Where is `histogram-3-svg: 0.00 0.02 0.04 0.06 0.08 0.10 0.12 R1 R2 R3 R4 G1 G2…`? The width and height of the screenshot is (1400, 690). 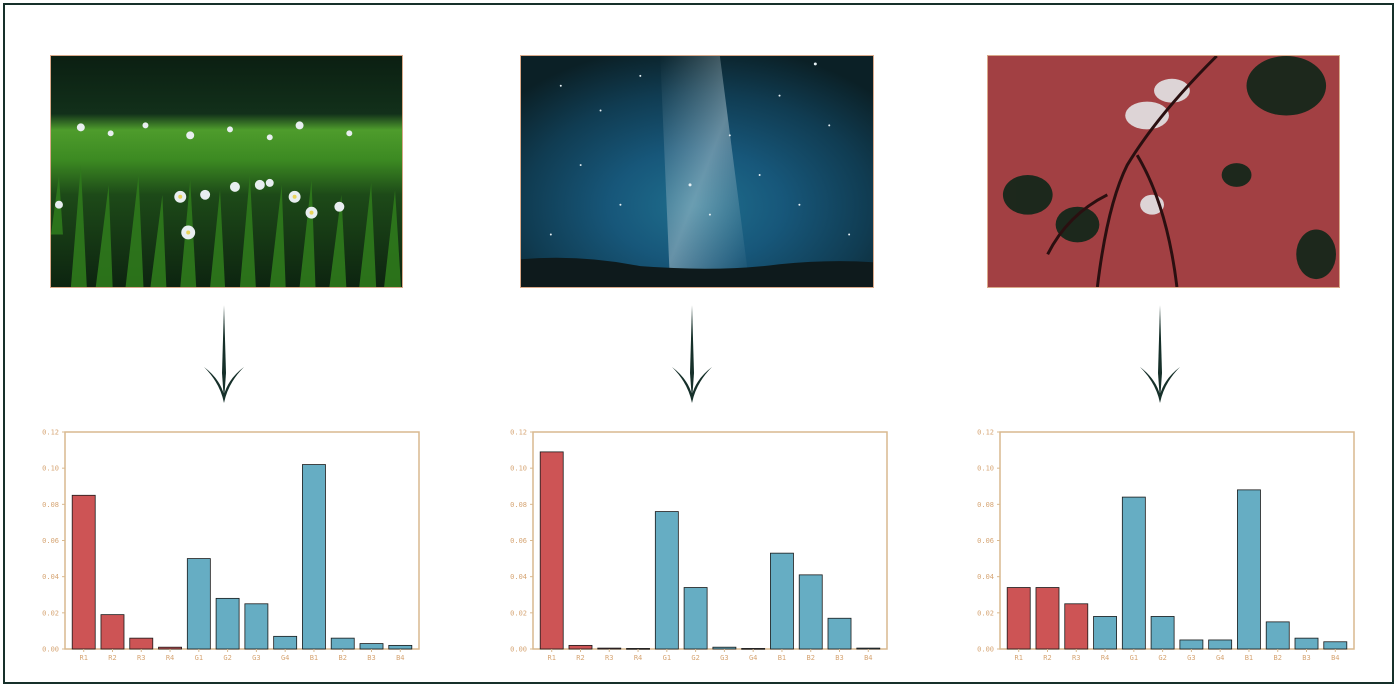 histogram-3-svg: 0.00 0.02 0.04 0.06 0.08 0.10 0.12 R1 R2 R3 R4 G1 G2… is located at coordinates (1166, 544).